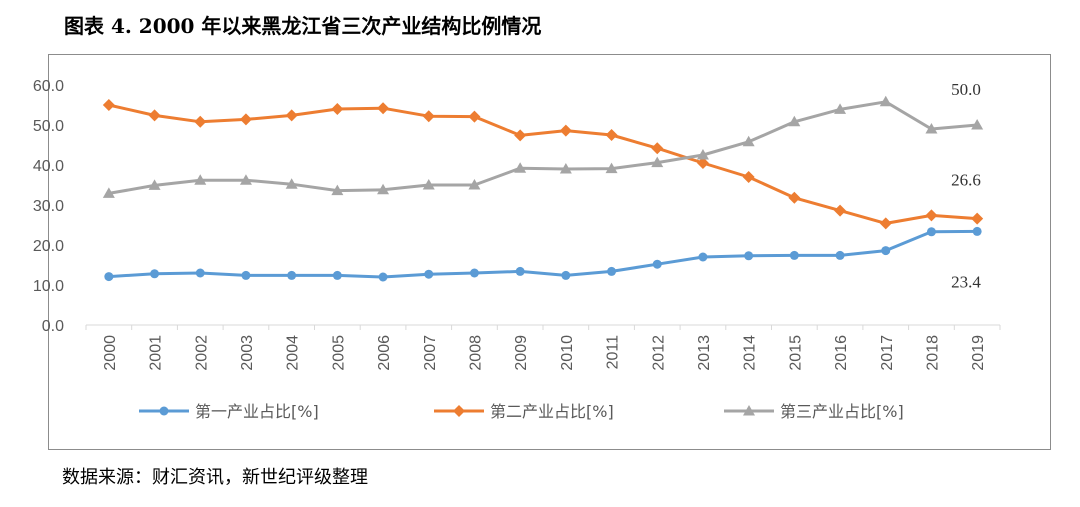 This screenshot has width=1080, height=507. Describe the element at coordinates (966, 89) in the screenshot. I see `data-label: 50.0` at that location.